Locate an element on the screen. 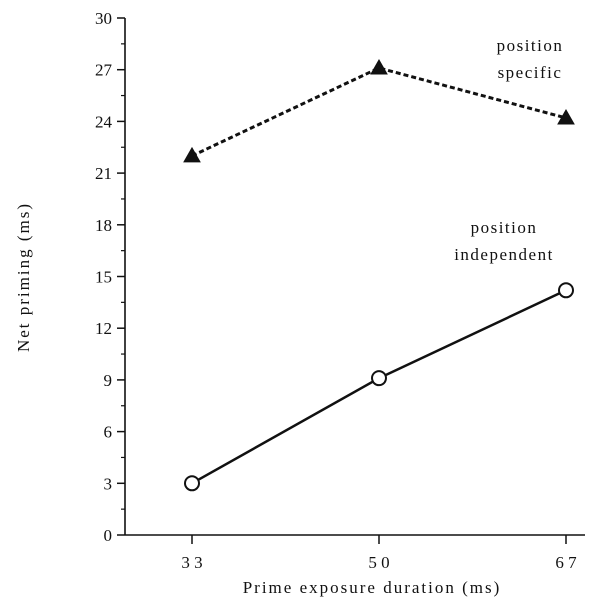 This screenshot has width=601, height=598. y-tick-label: 6 is located at coordinates (108, 432).